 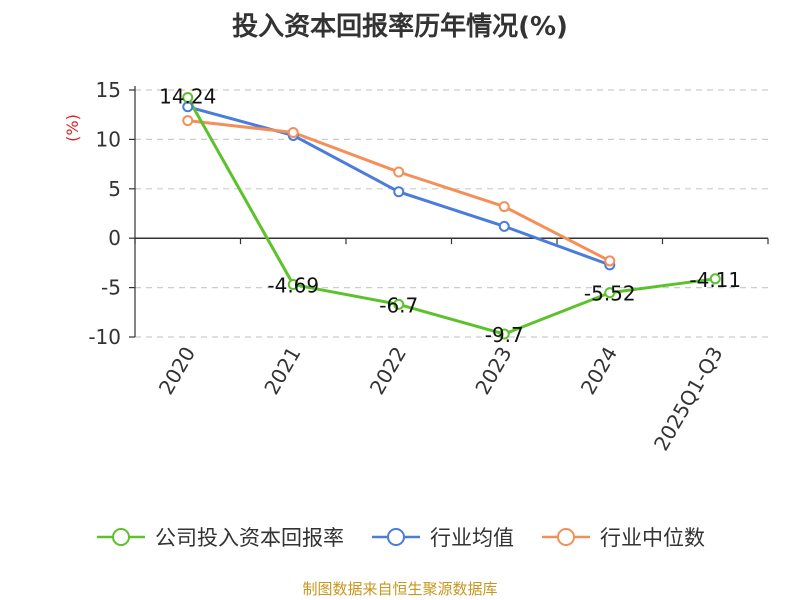 I want to click on legend-marker-company, so click(x=121, y=537).